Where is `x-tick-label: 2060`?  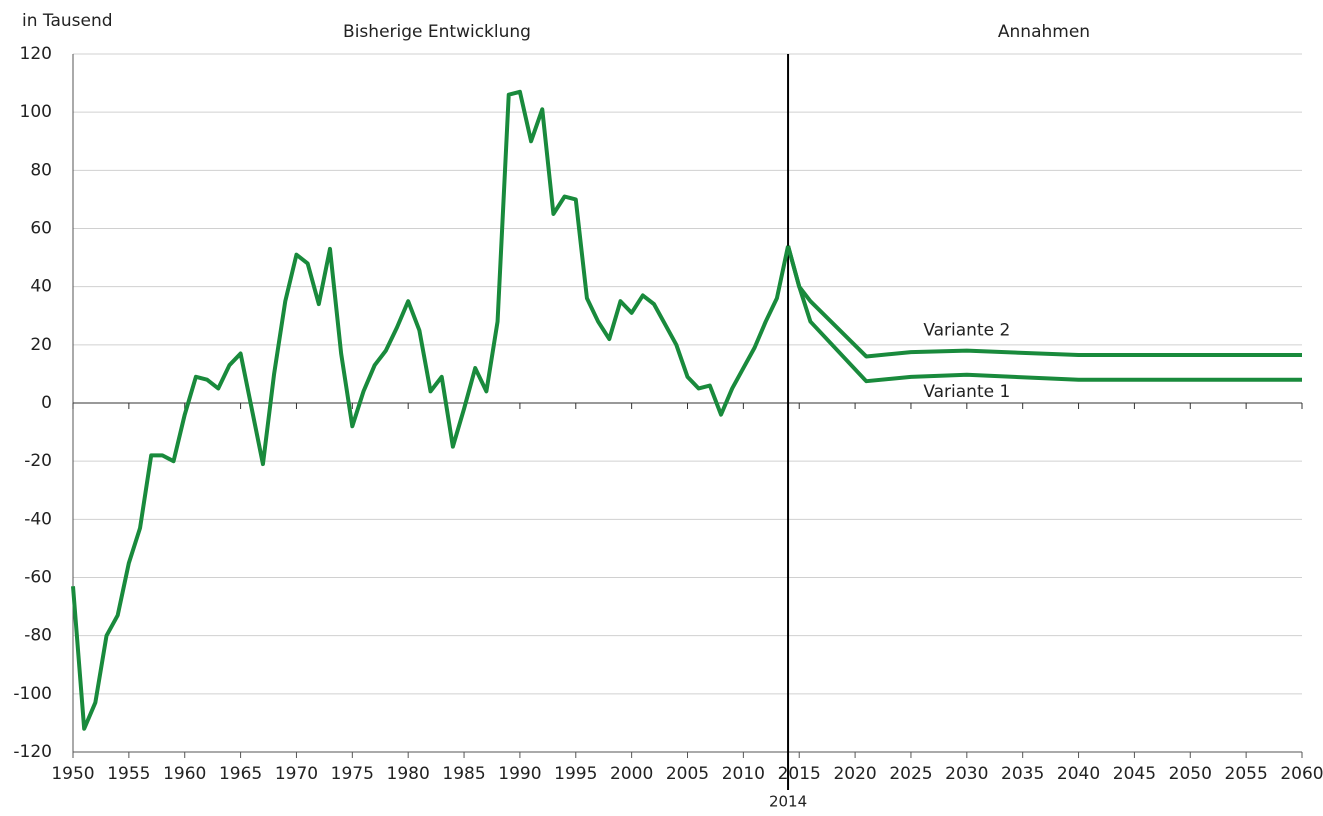
x-tick-label: 2060 is located at coordinates (1301, 774).